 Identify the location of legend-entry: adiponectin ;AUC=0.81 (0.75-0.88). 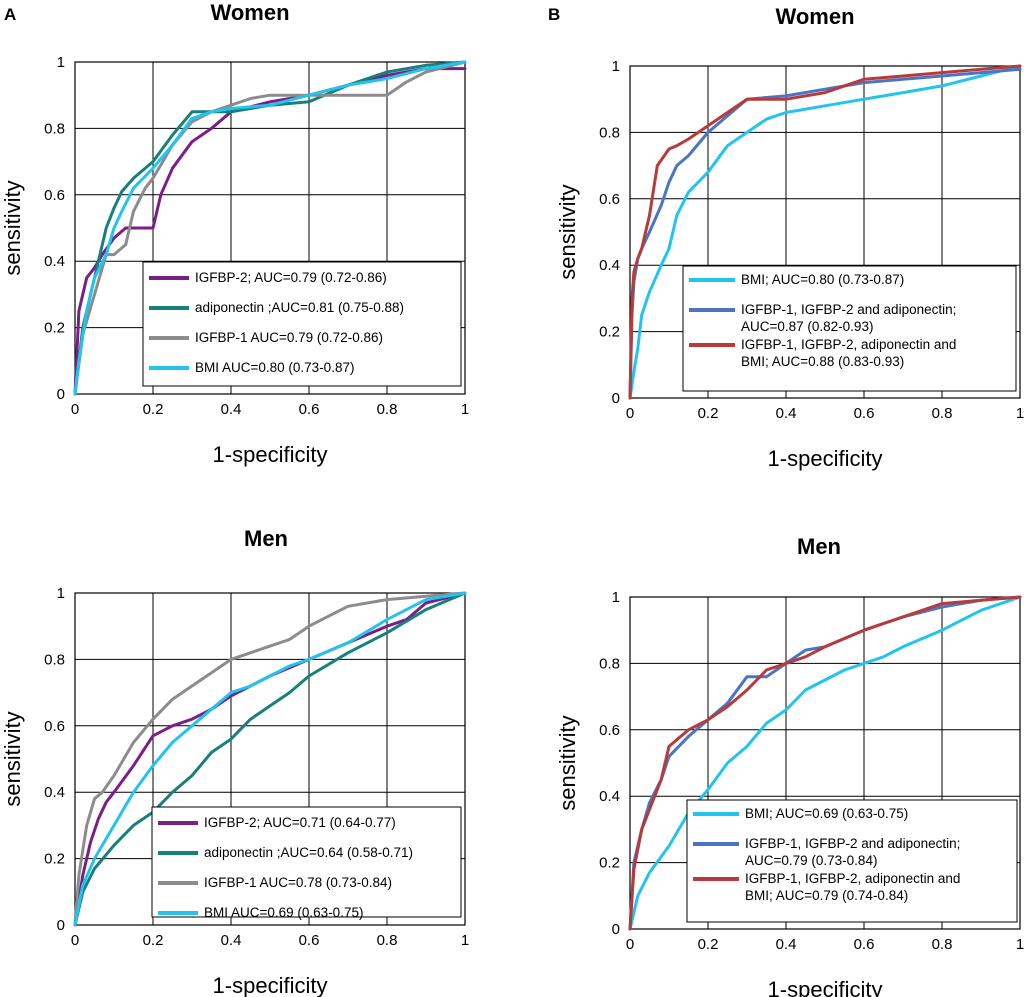
(276, 307).